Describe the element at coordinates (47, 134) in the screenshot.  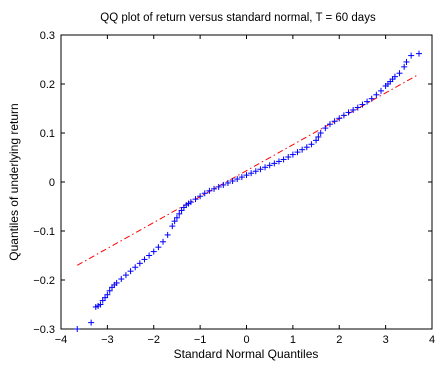
I see `y-tick-label: 0.1` at that location.